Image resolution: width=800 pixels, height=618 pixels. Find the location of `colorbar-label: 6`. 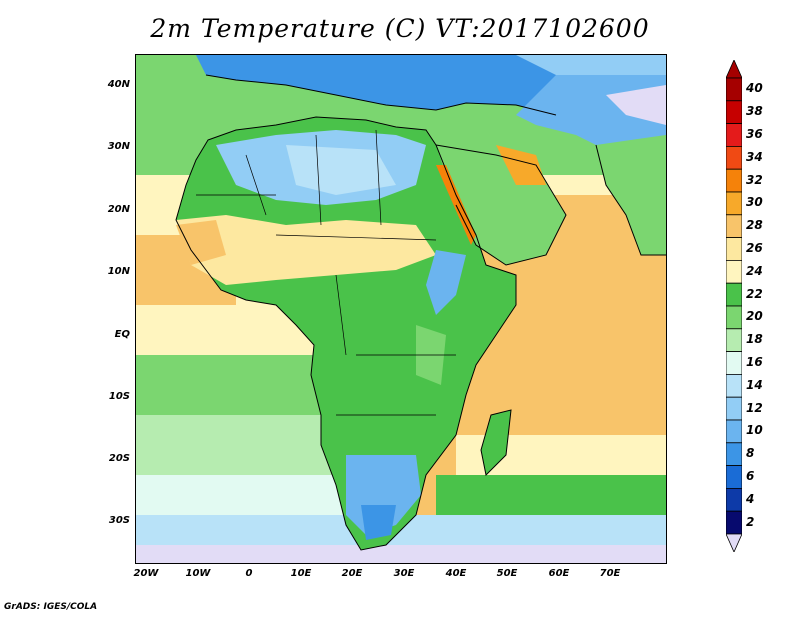

colorbar-label: 6 is located at coordinates (750, 476).